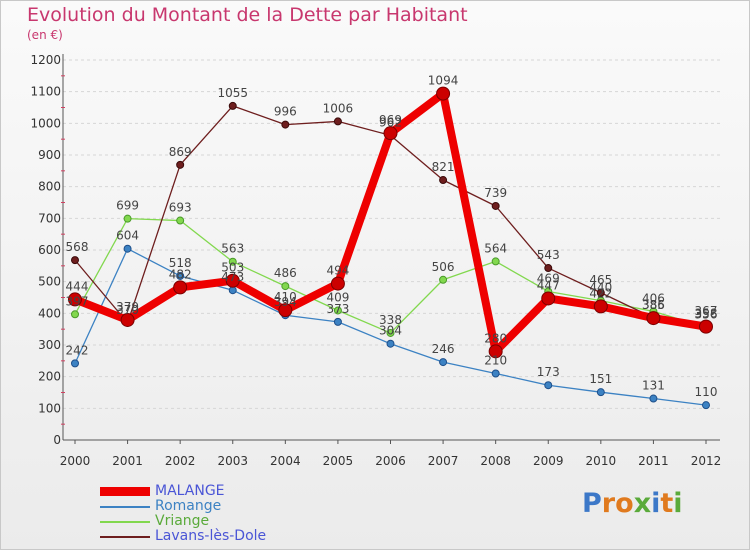  What do you see at coordinates (45, 35) in the screenshot?
I see `chart-subtitle: (en €)` at bounding box center [45, 35].